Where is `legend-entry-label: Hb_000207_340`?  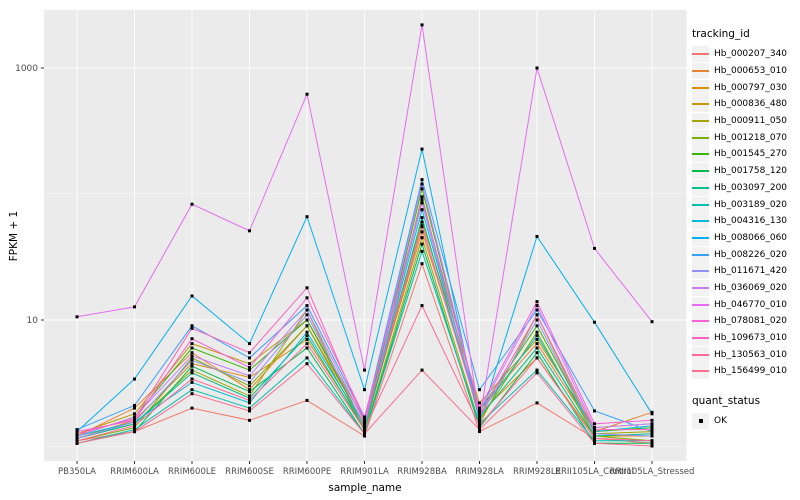 legend-entry-label: Hb_000207_340 is located at coordinates (751, 54).